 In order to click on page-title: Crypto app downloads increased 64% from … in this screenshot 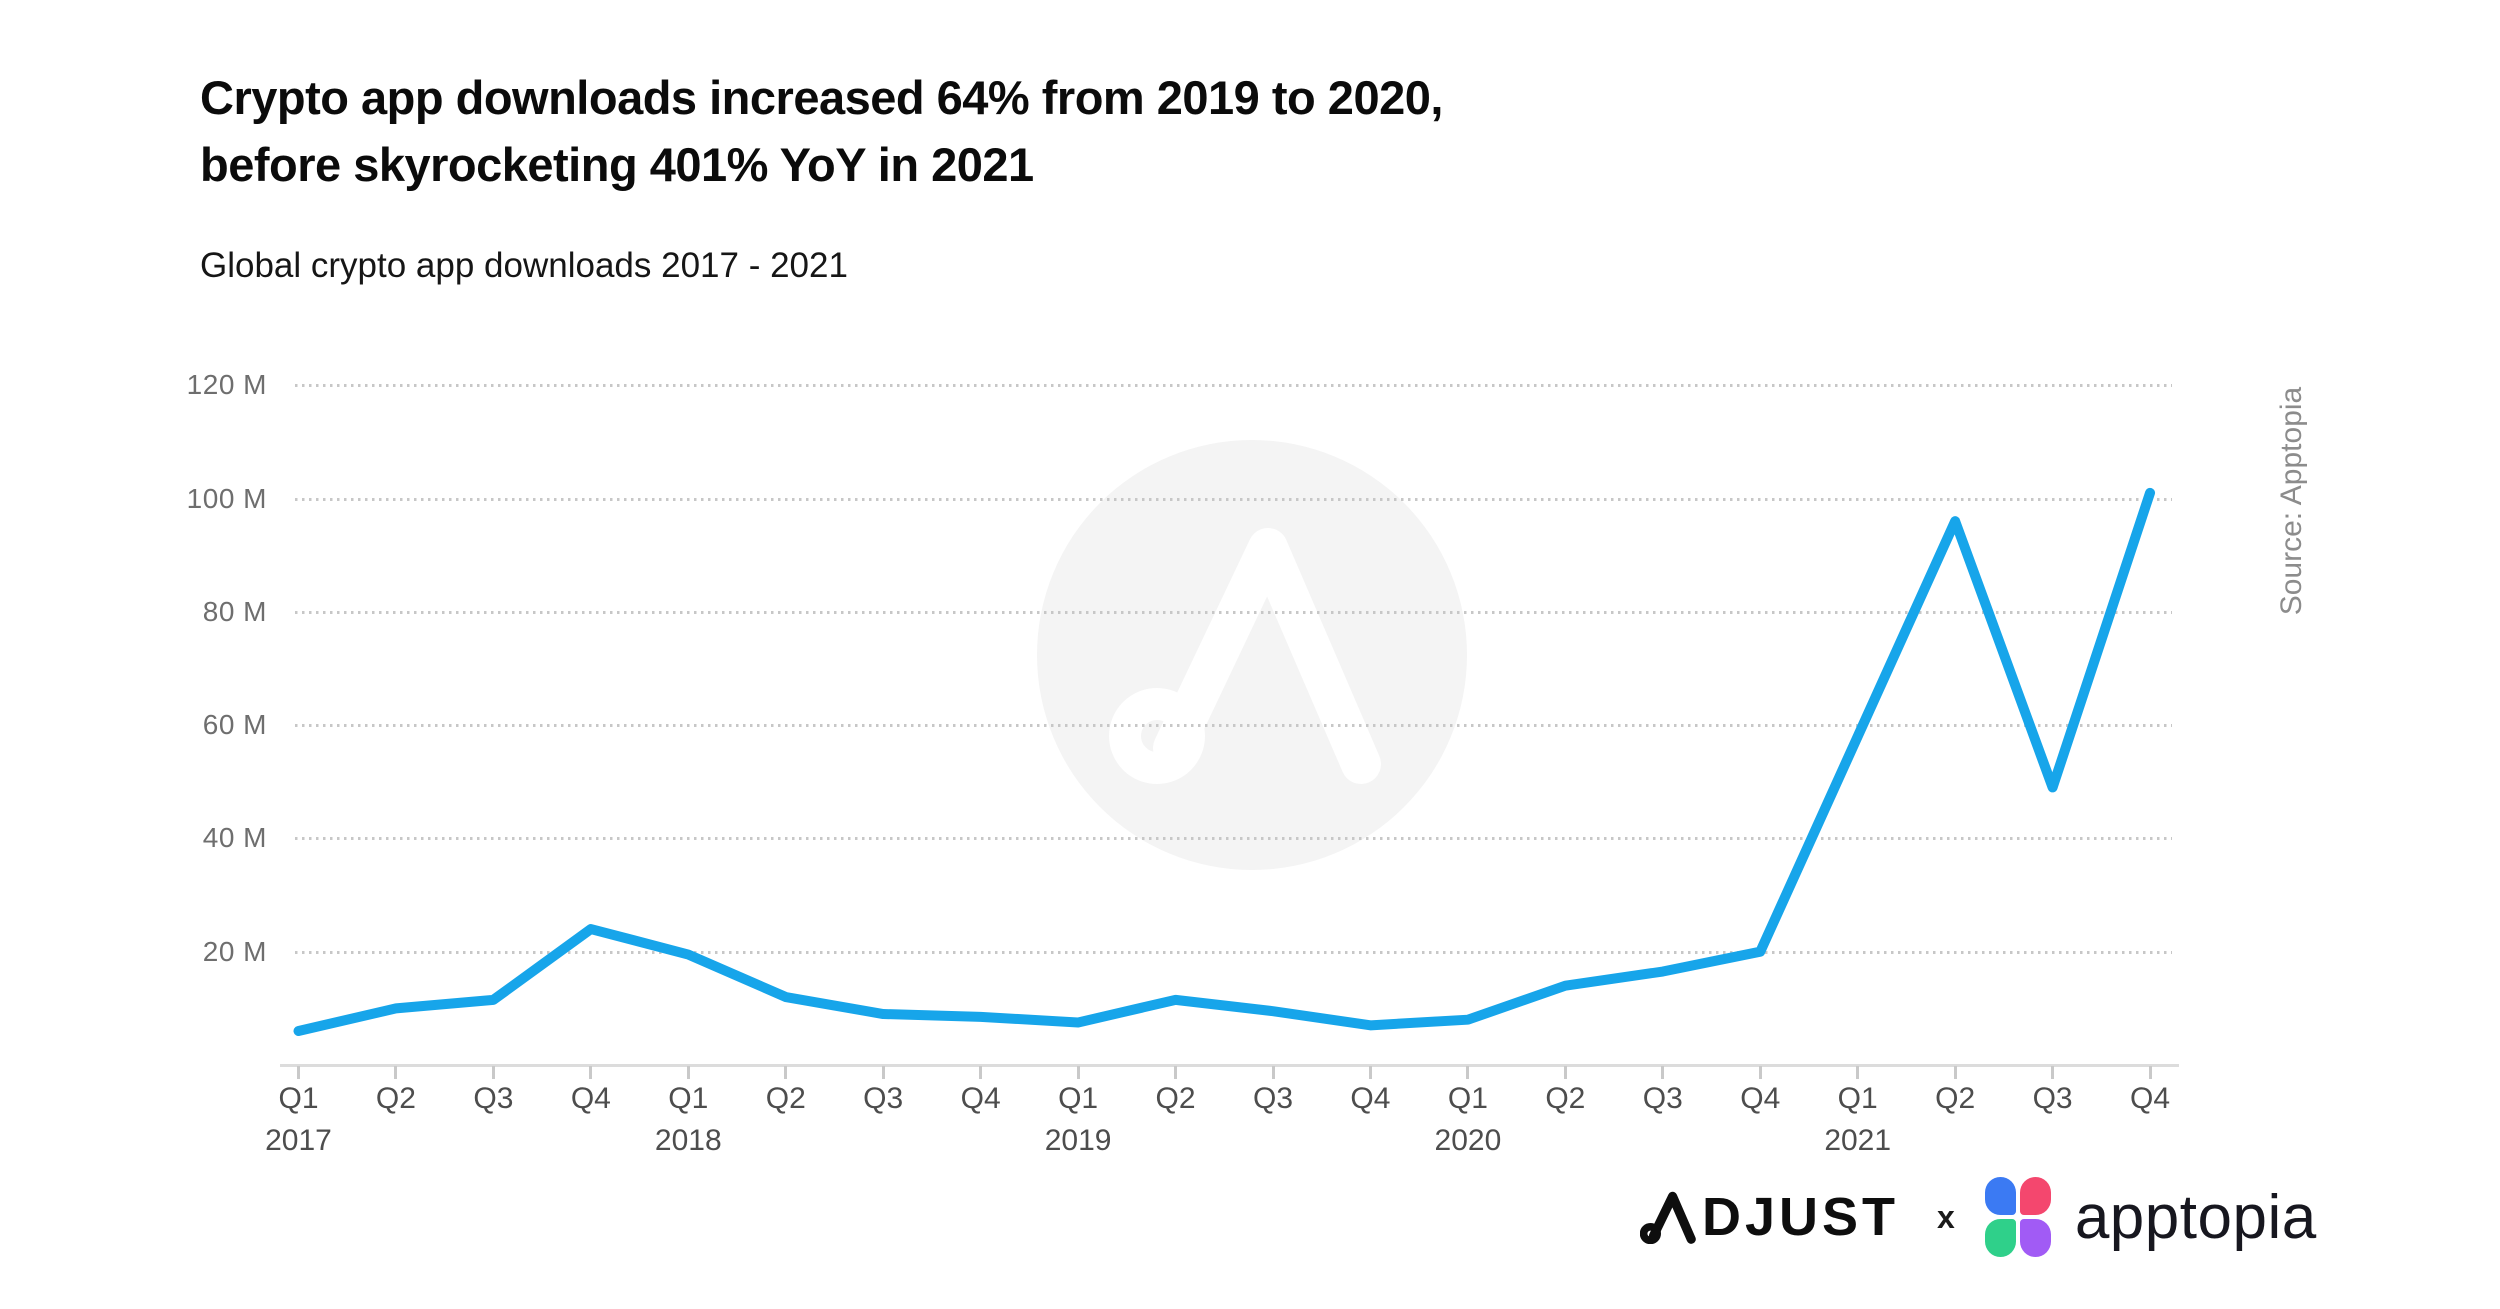, I will do `click(821, 131)`.